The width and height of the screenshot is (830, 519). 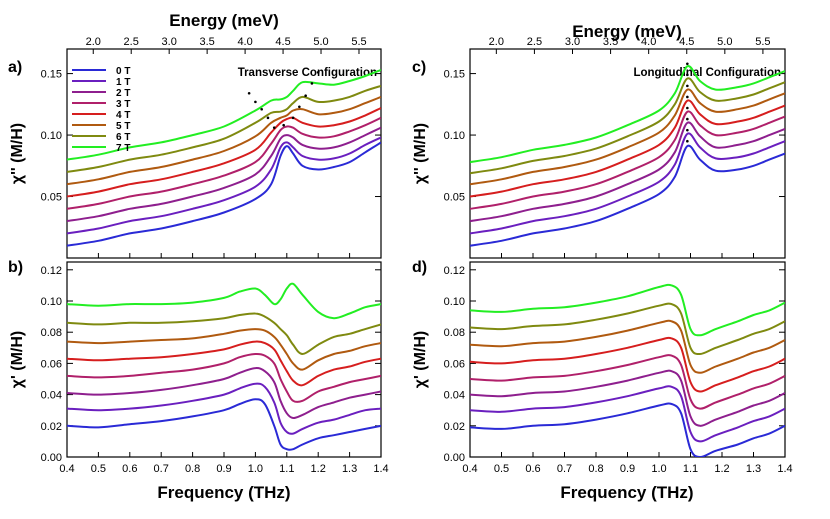 What do you see at coordinates (224, 20) in the screenshot?
I see `top-axis-title-left: Energy (meV)` at bounding box center [224, 20].